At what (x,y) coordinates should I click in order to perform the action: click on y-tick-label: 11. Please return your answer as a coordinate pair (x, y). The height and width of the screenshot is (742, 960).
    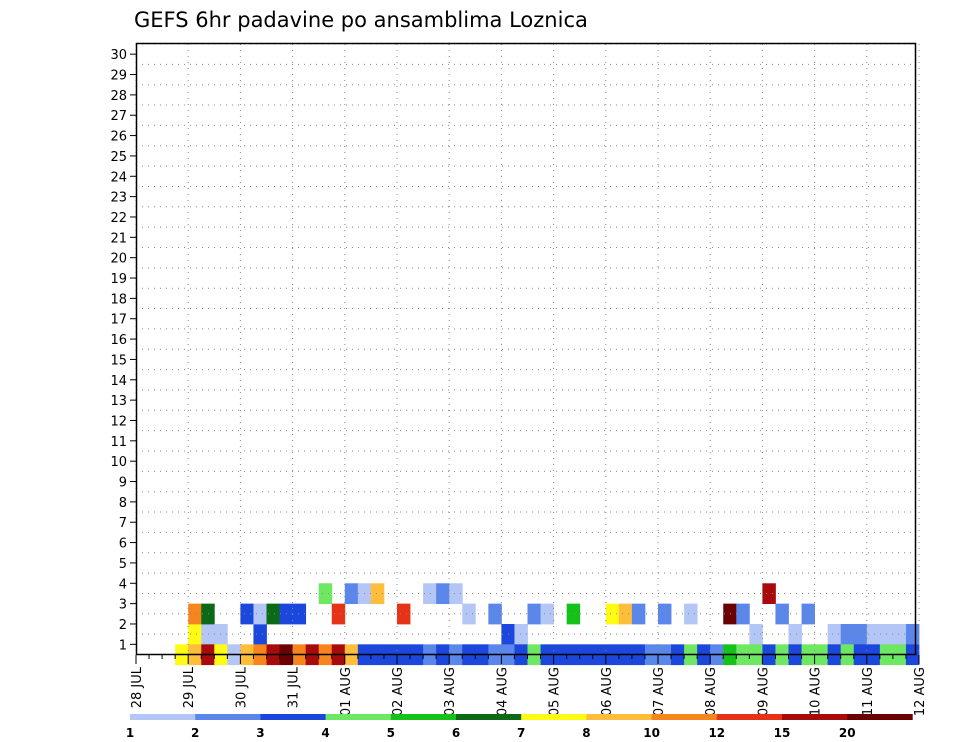
    Looking at the image, I should click on (118, 442).